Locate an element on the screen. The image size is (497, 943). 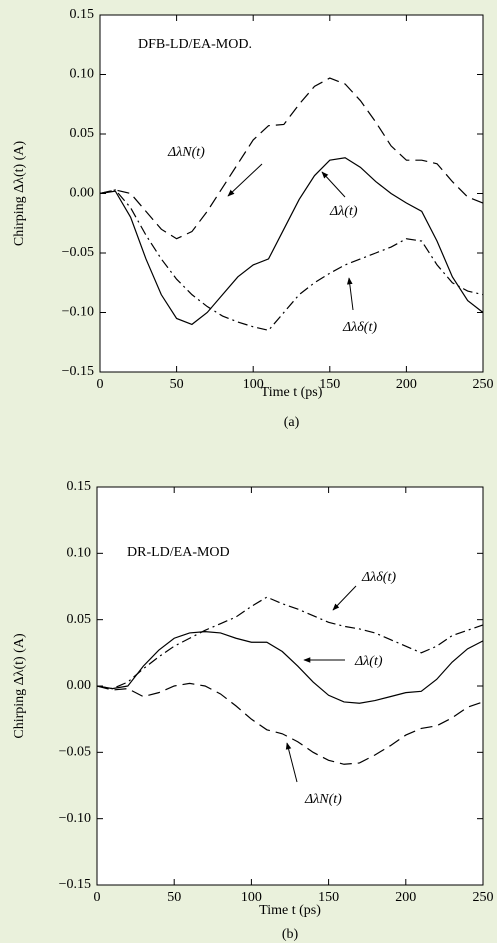
panel-label: (a) is located at coordinates (292, 422).